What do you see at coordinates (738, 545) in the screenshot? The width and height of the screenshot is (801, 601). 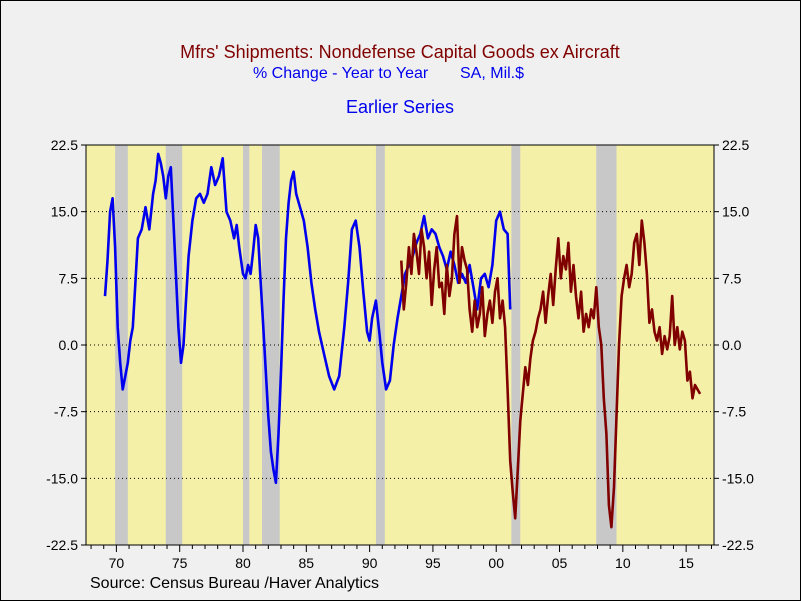 I see `y-tick-label-right: -22.5` at bounding box center [738, 545].